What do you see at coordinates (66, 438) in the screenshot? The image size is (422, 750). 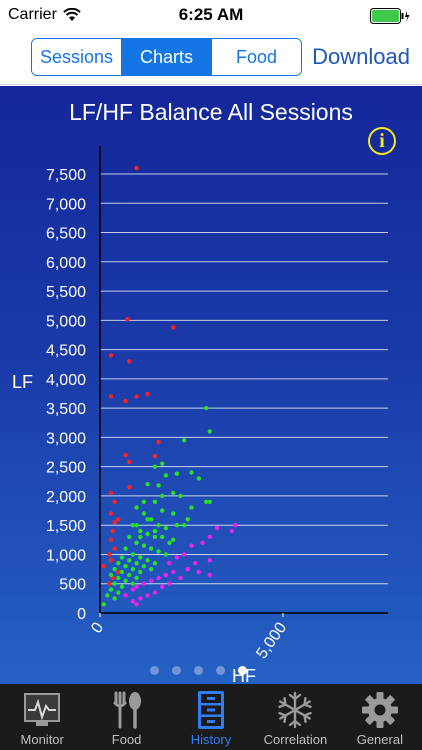 I see `y-tick-label: 3,000` at bounding box center [66, 438].